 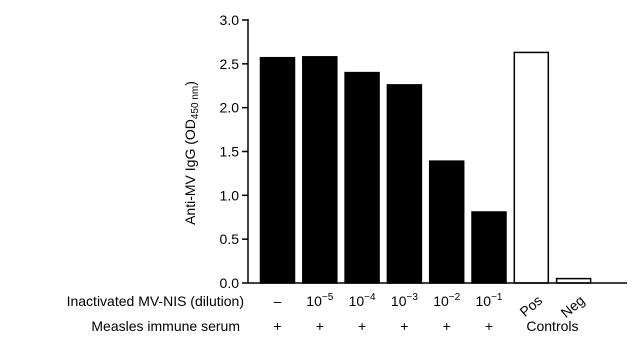 I want to click on y-tick-label: 1.0, so click(x=230, y=195).